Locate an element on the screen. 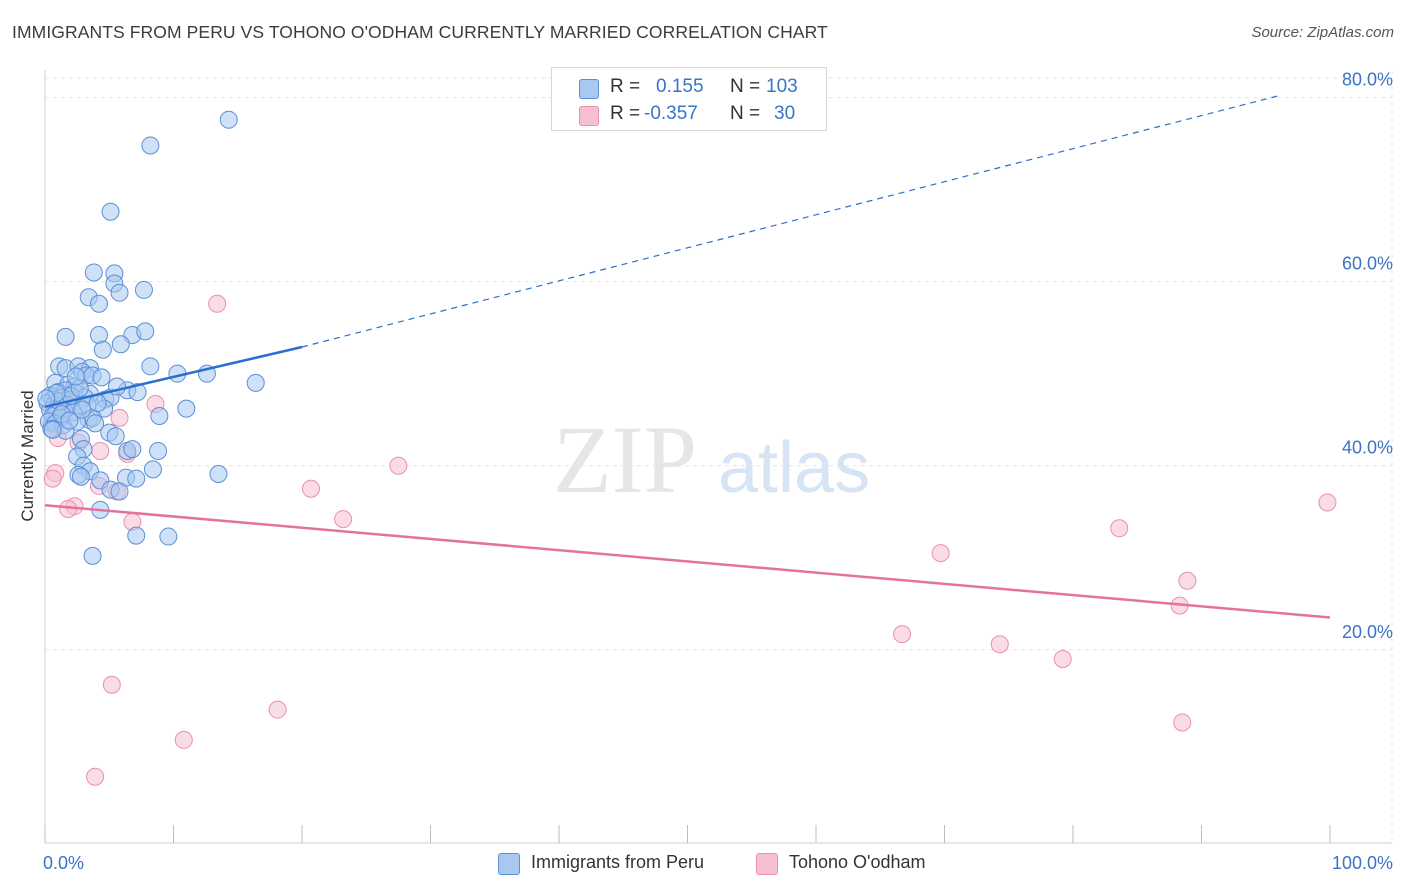 Image resolution: width=1406 pixels, height=892 pixels. y-tick-label: 40.0% is located at coordinates (1367, 448).